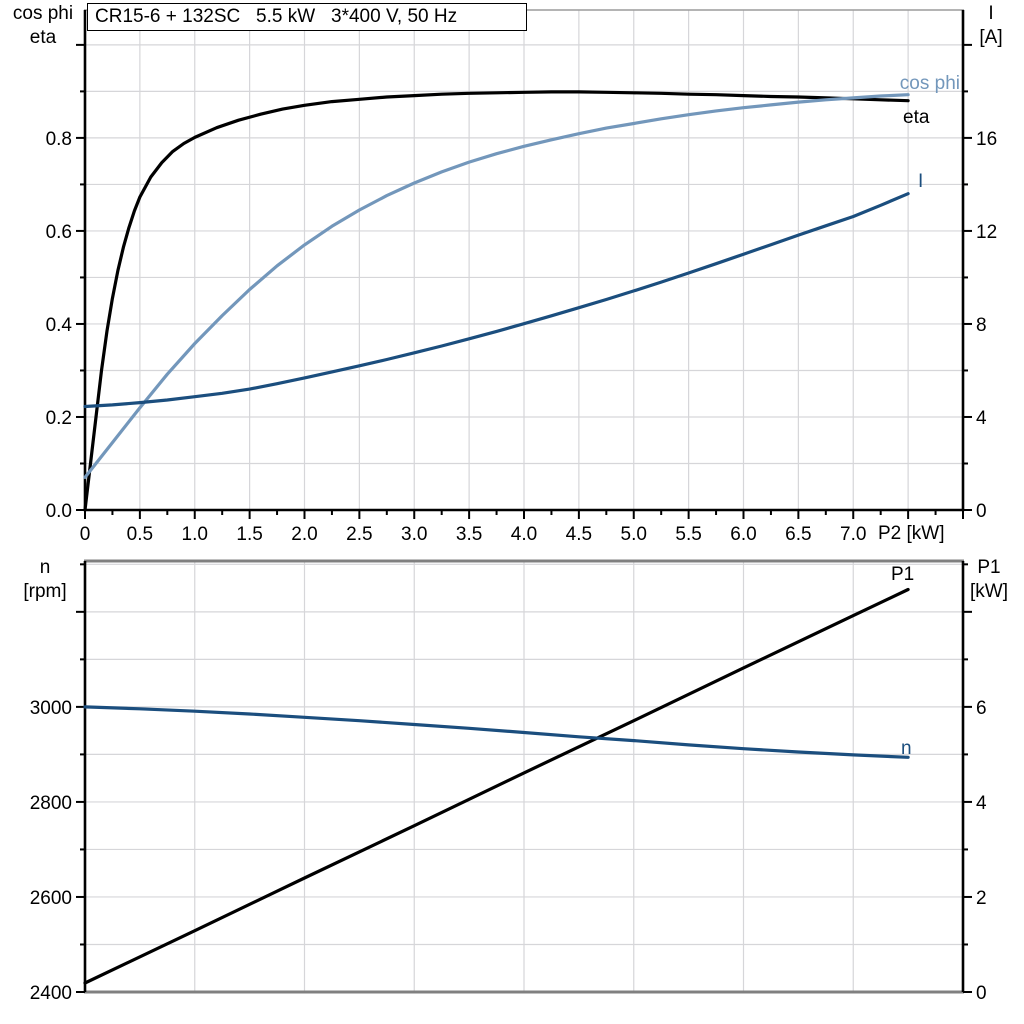 This screenshot has height=1024, width=1024. I want to click on right-axis-label-bottom-chart: P1 [kW], so click(989, 580).